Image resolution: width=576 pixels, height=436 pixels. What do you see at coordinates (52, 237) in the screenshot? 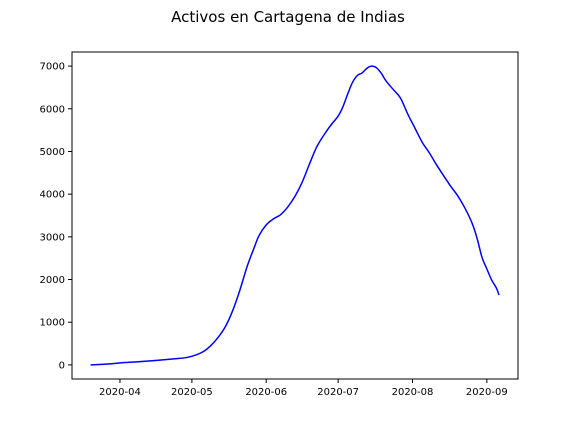
I see `y-tick-label: 3000` at bounding box center [52, 237].